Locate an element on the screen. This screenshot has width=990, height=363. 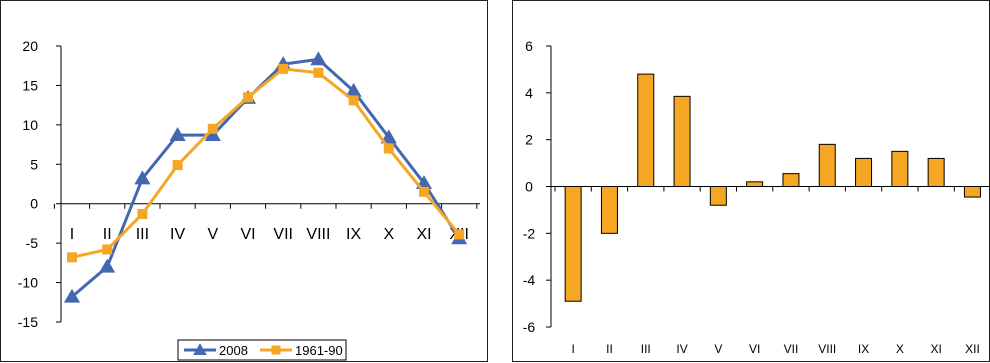
y-tick-label: 20 is located at coordinates (30, 46).